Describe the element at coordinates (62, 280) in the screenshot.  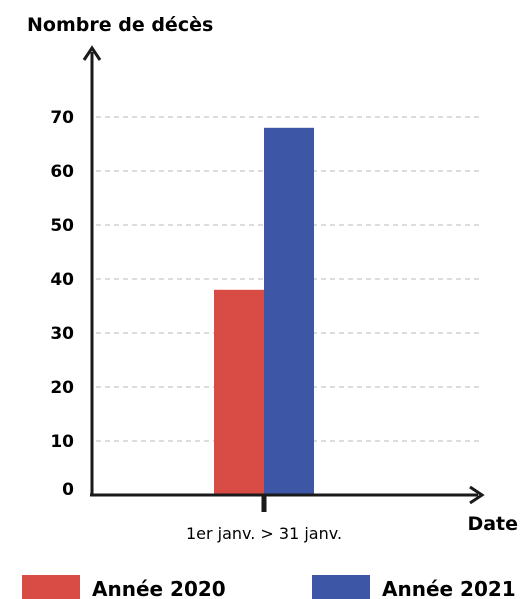
I see `y-tick-label-40: 40` at that location.